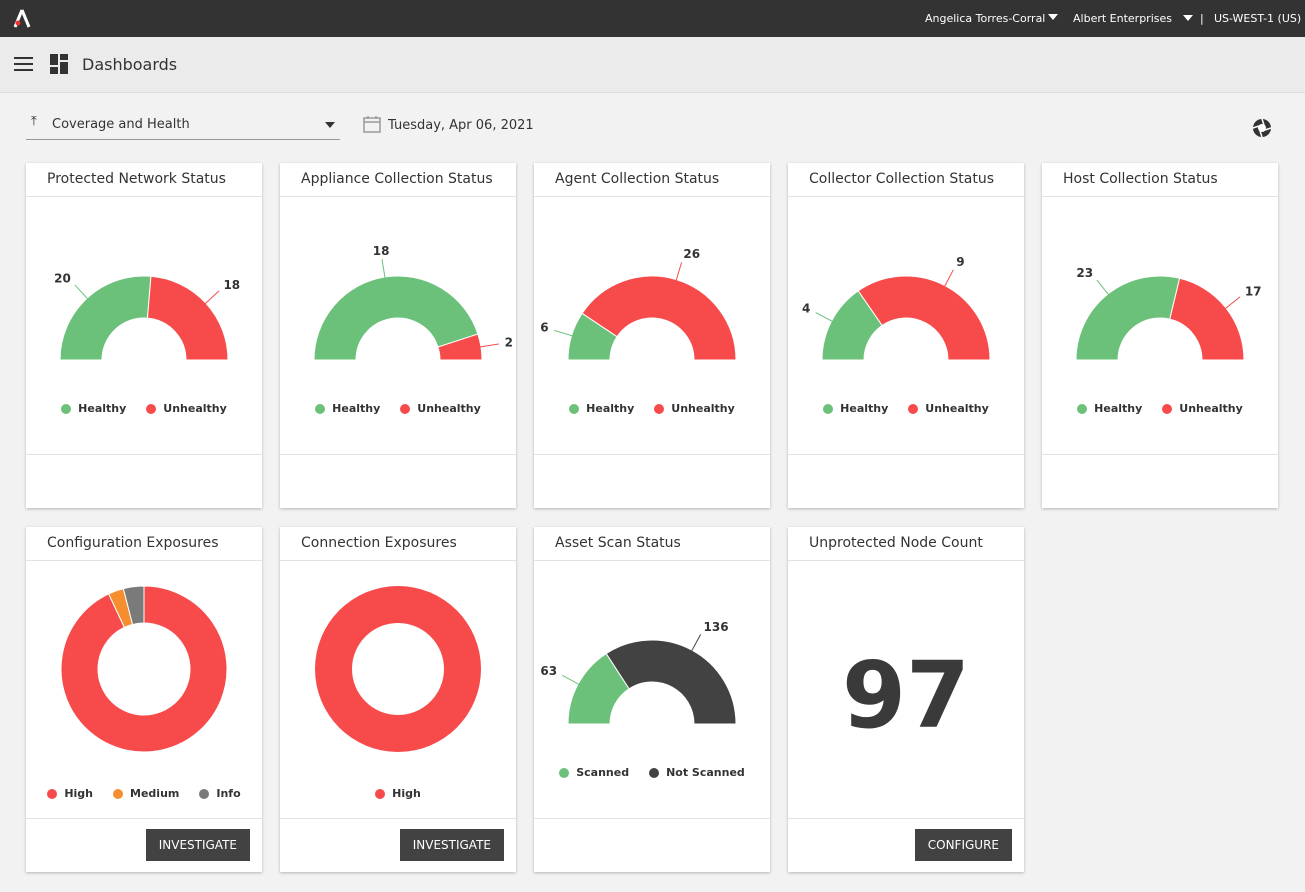 Image resolution: width=1305 pixels, height=892 pixels. I want to click on legend-label: Medium, so click(155, 793).